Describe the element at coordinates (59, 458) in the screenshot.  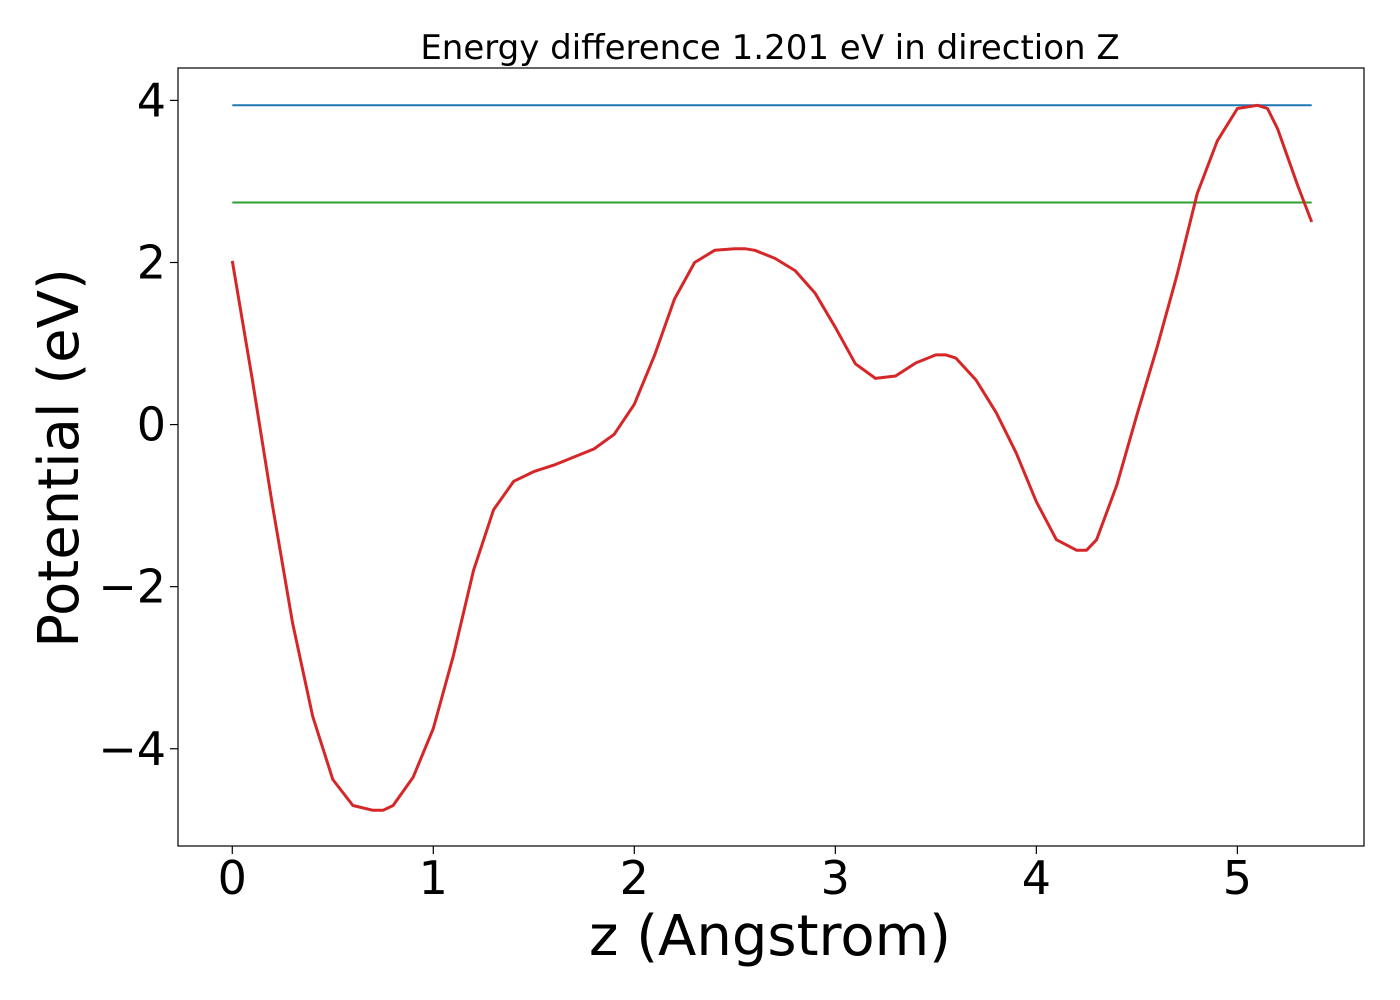
I see `y-axis-label: Potential (eV)` at that location.